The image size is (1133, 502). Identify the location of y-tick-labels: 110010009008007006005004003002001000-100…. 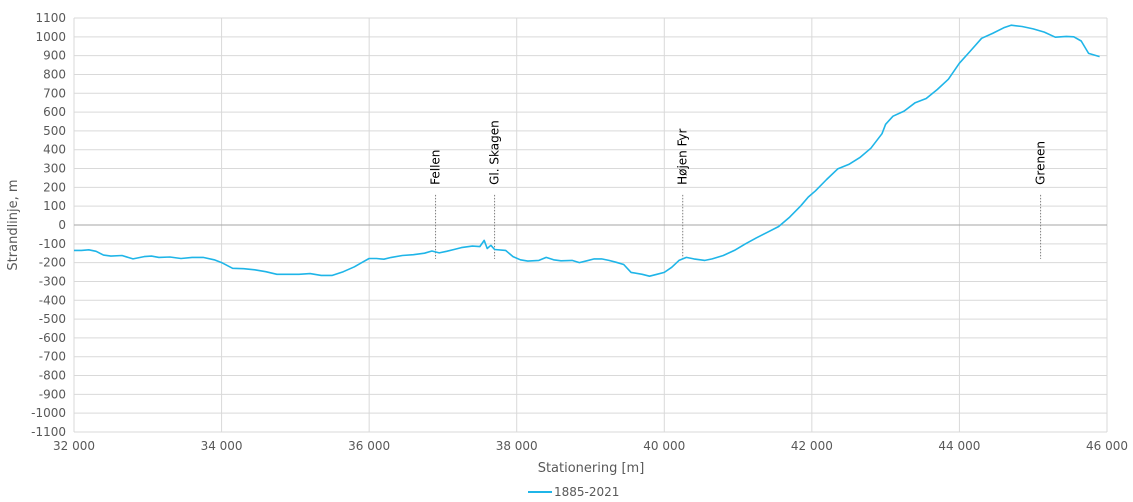
(48, 225).